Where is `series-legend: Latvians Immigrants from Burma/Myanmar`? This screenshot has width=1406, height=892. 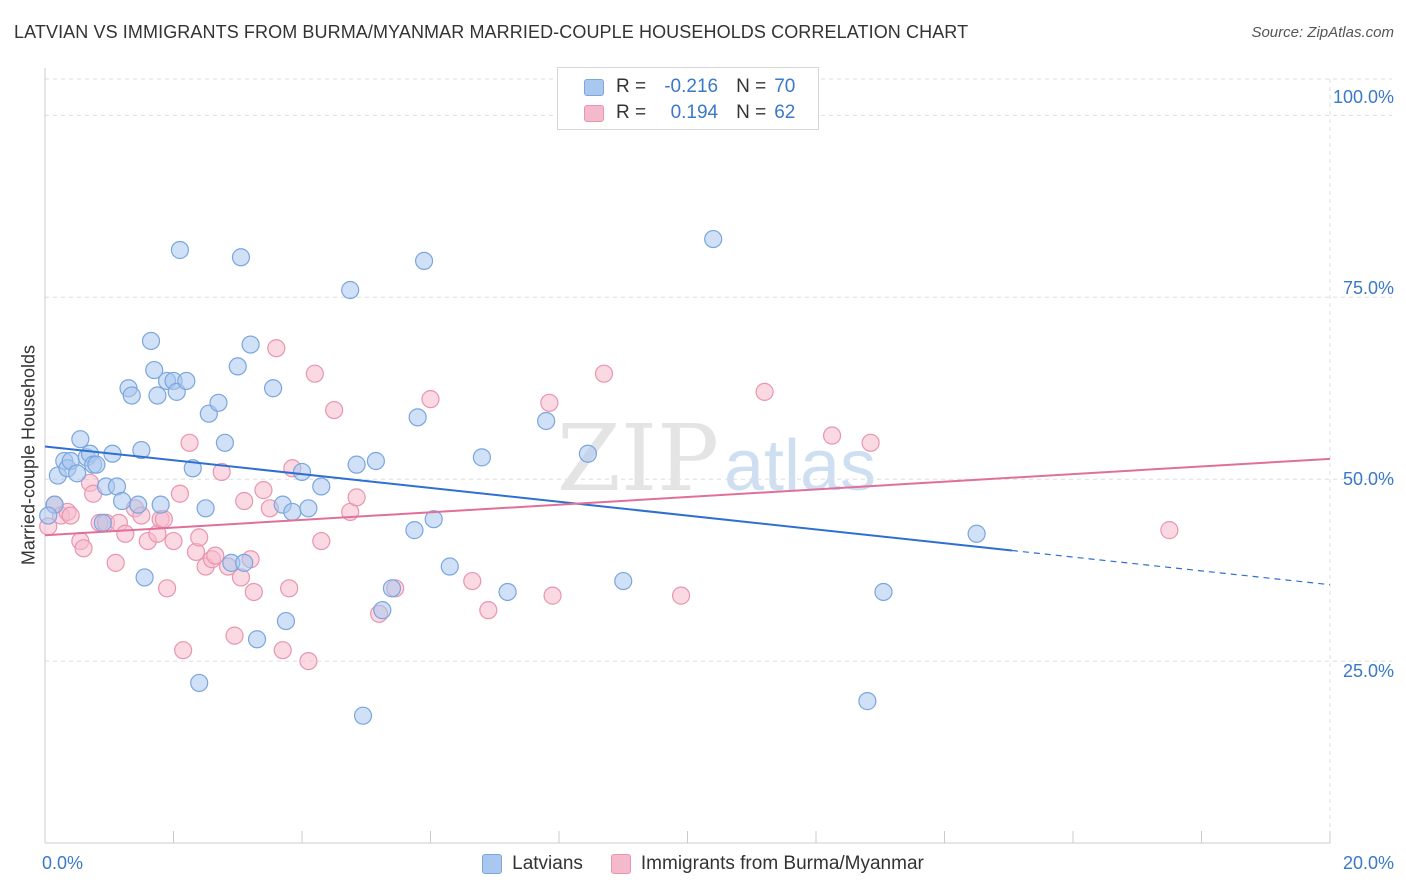 series-legend: Latvians Immigrants from Burma/Myanmar is located at coordinates (703, 864).